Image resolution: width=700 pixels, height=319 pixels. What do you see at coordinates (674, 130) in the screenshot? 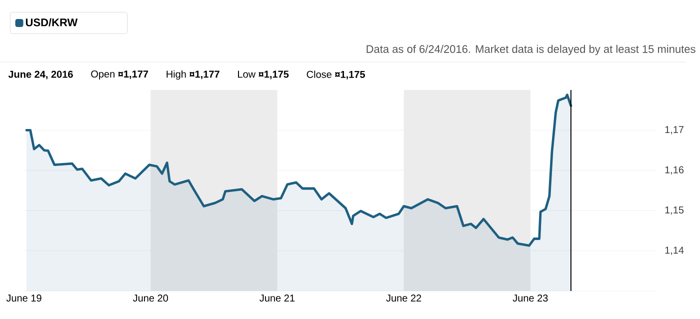
I see `y-tick-label: 1,17` at bounding box center [674, 130].